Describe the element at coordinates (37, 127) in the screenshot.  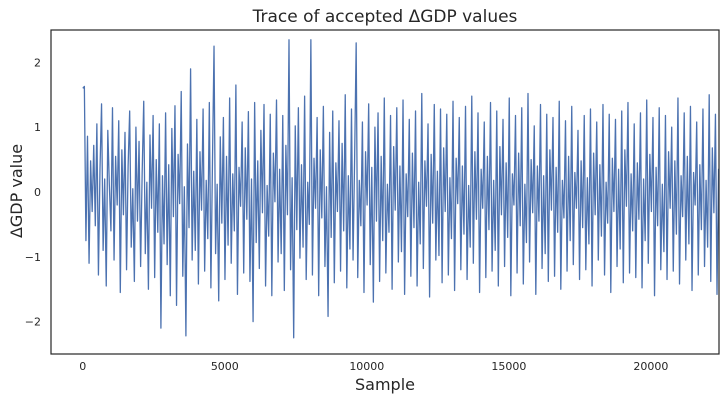
I see `y-tick-label: 1` at that location.